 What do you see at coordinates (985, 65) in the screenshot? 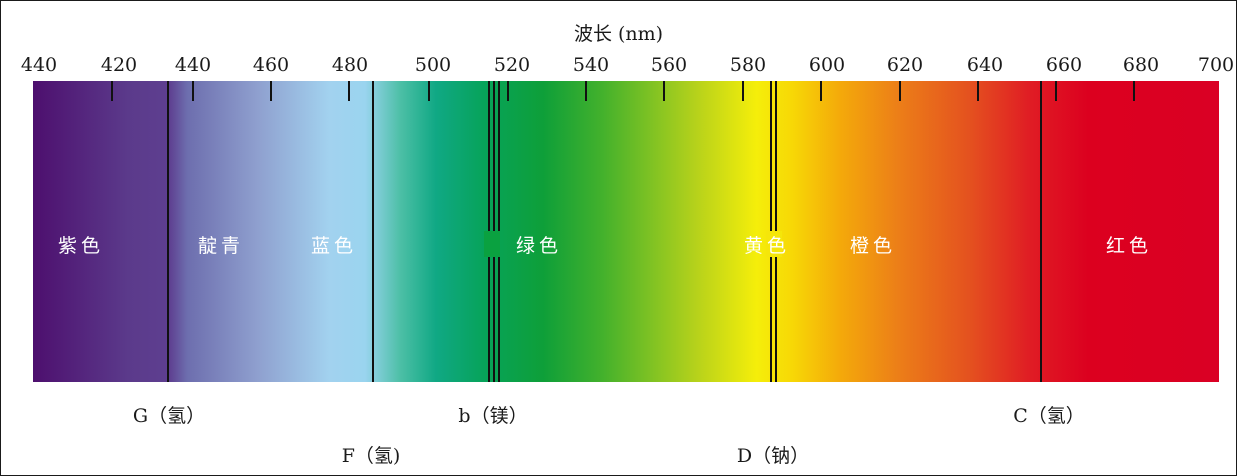
I see `tick-label-12: 640` at bounding box center [985, 65].